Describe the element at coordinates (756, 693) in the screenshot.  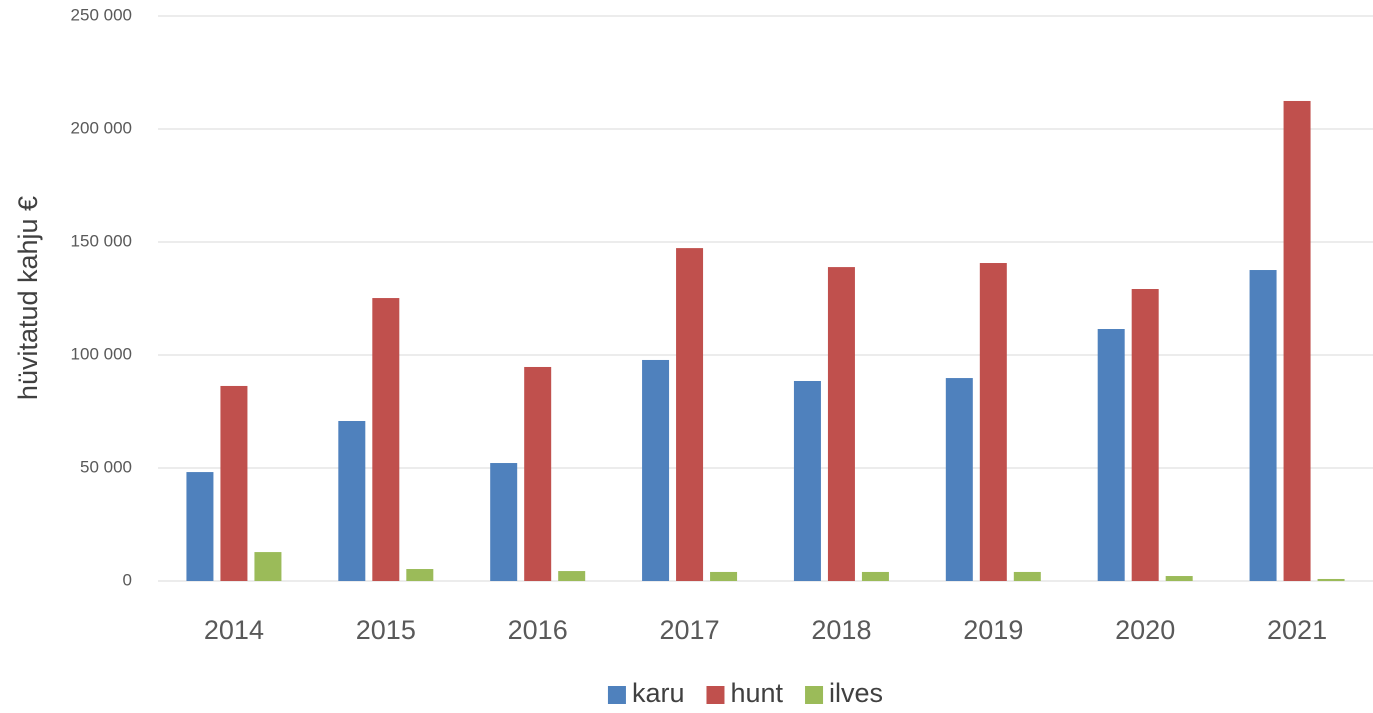
I see `legend-label: hunt` at that location.